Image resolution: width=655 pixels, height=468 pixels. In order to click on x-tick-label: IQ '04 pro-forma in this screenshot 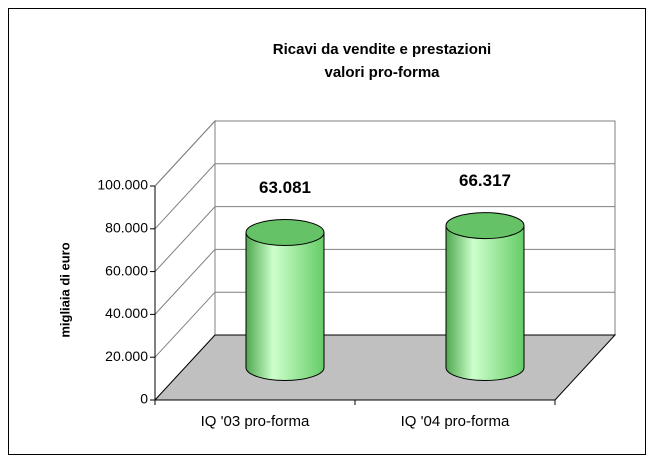, I will do `click(455, 421)`.